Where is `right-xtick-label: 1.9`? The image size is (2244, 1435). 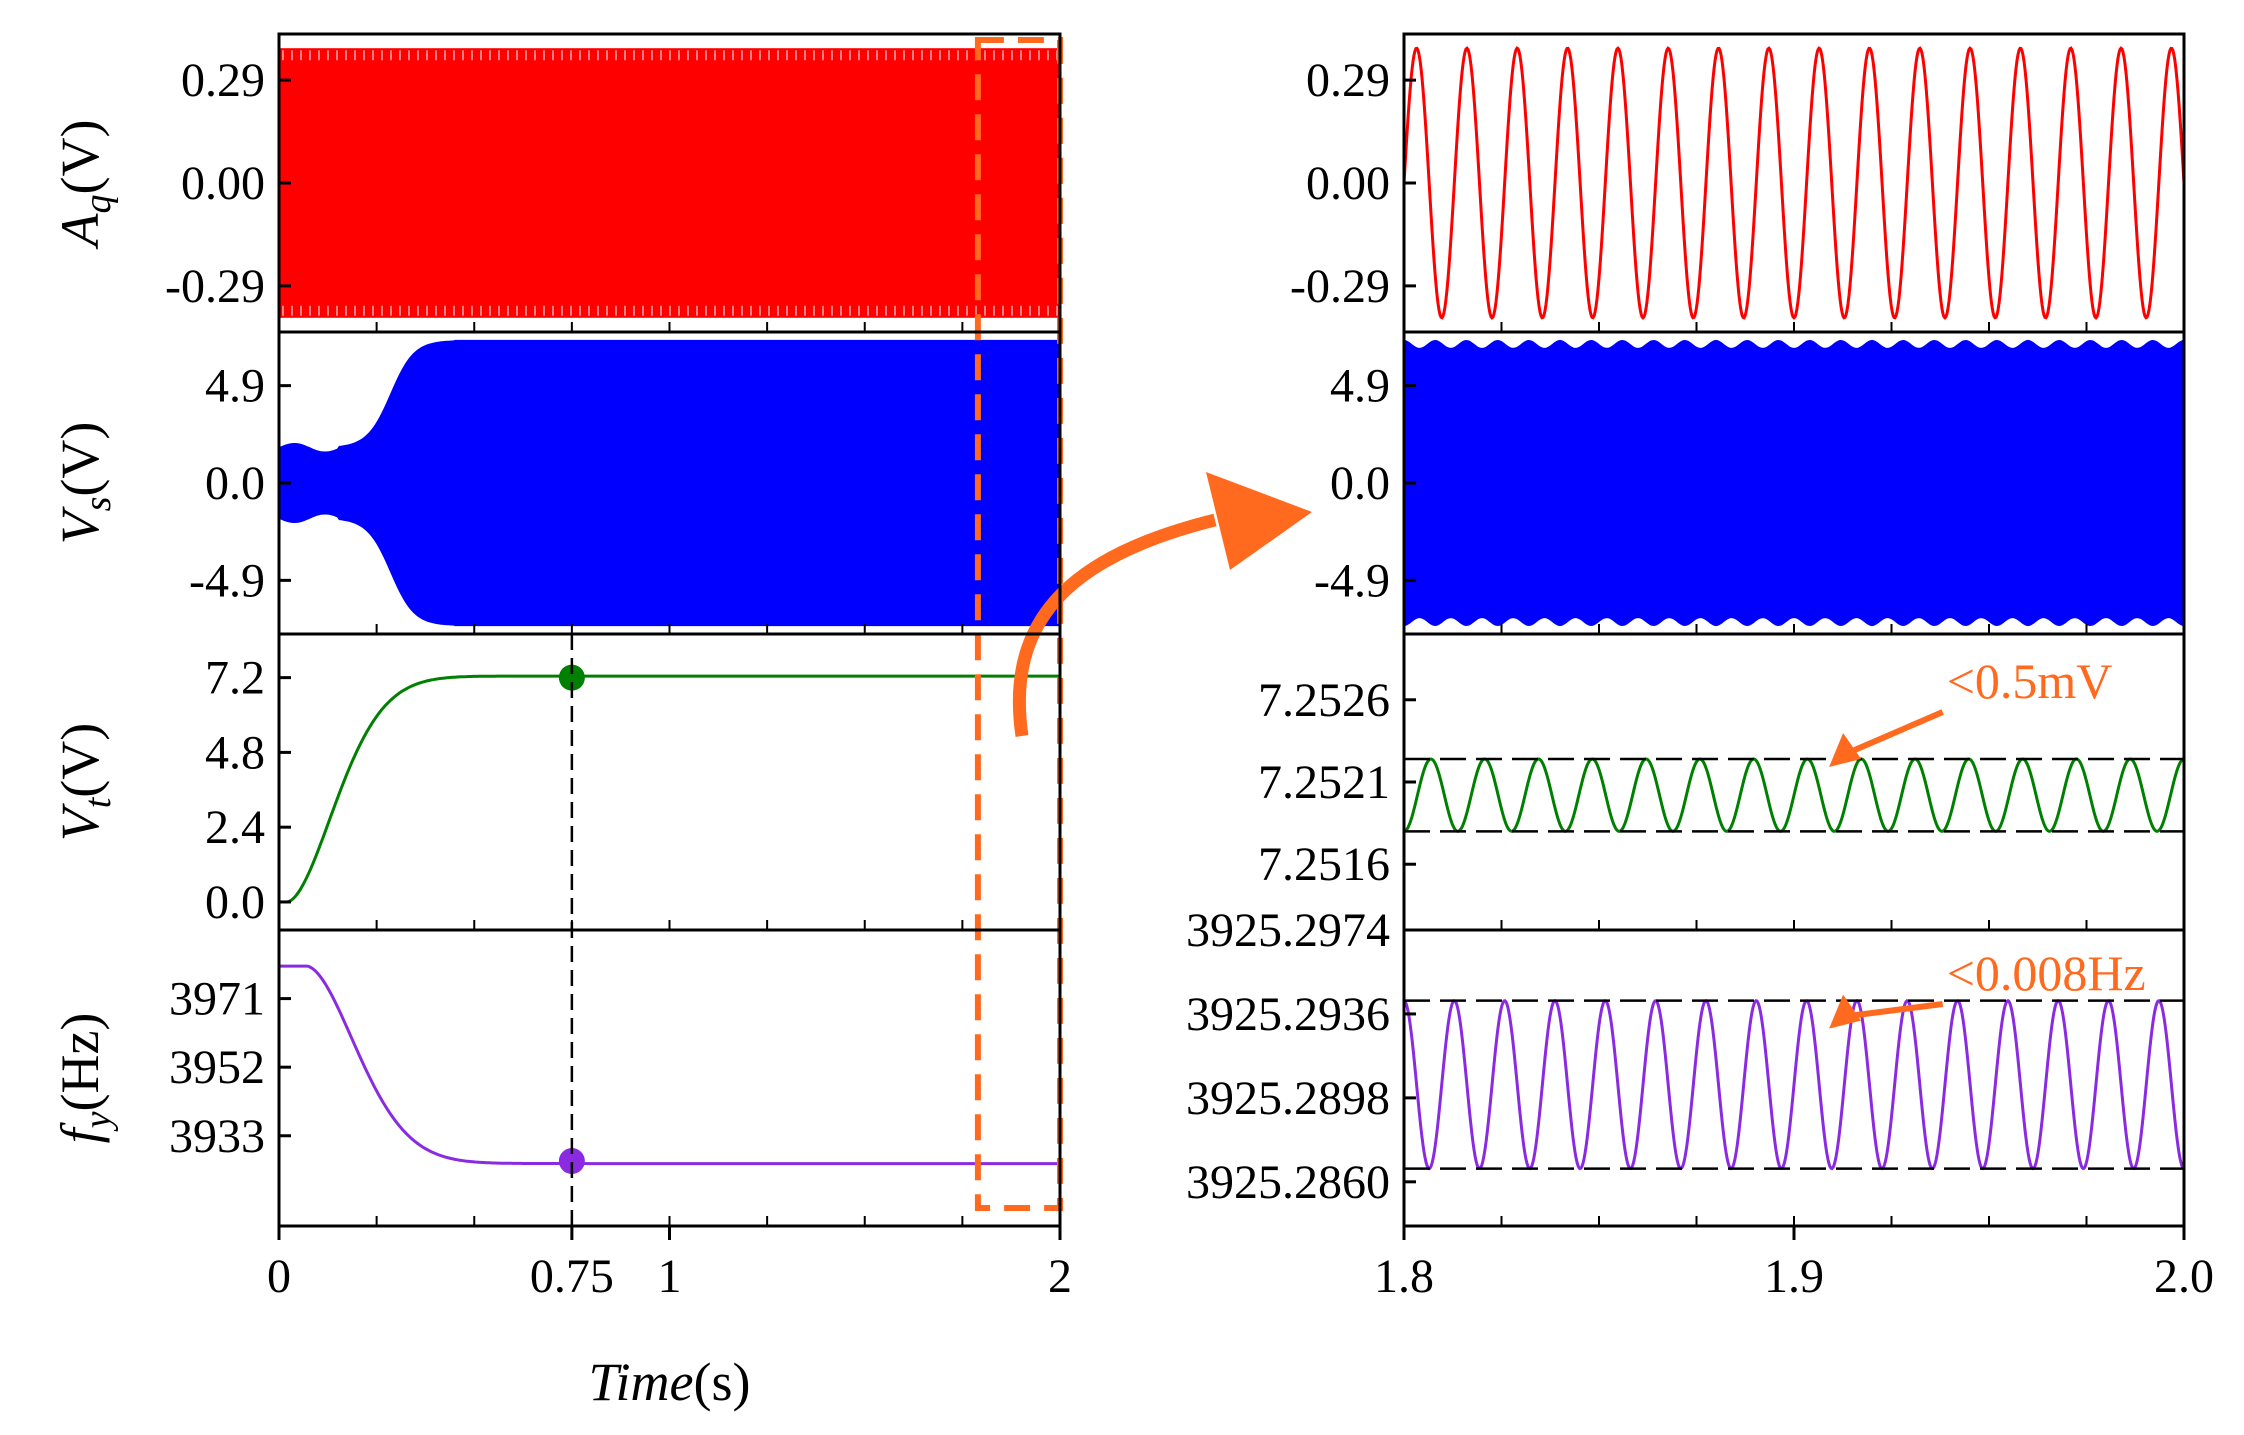
right-xtick-label: 1.9 is located at coordinates (1794, 1276).